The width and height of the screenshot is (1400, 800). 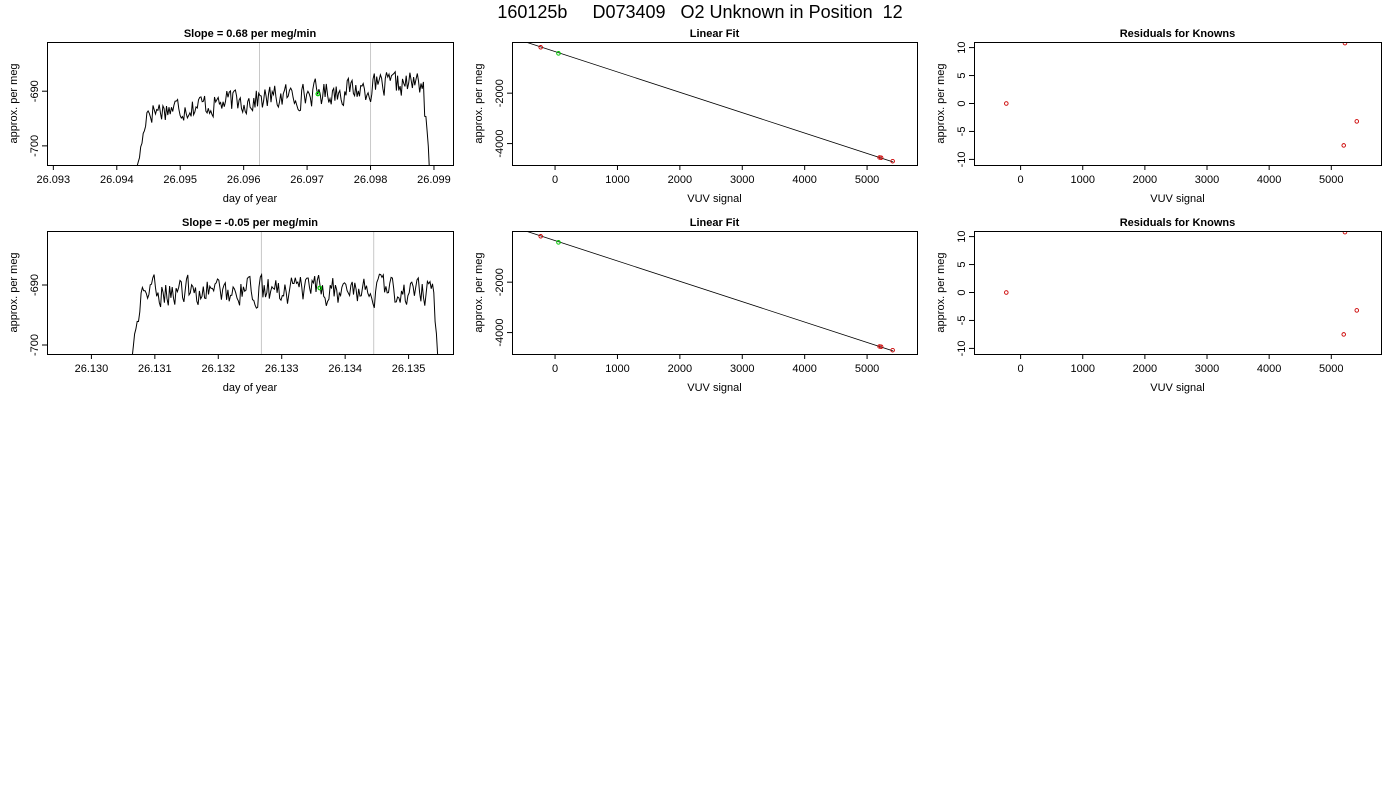 I want to click on x-tick-label: 26.093, so click(x=54, y=180).